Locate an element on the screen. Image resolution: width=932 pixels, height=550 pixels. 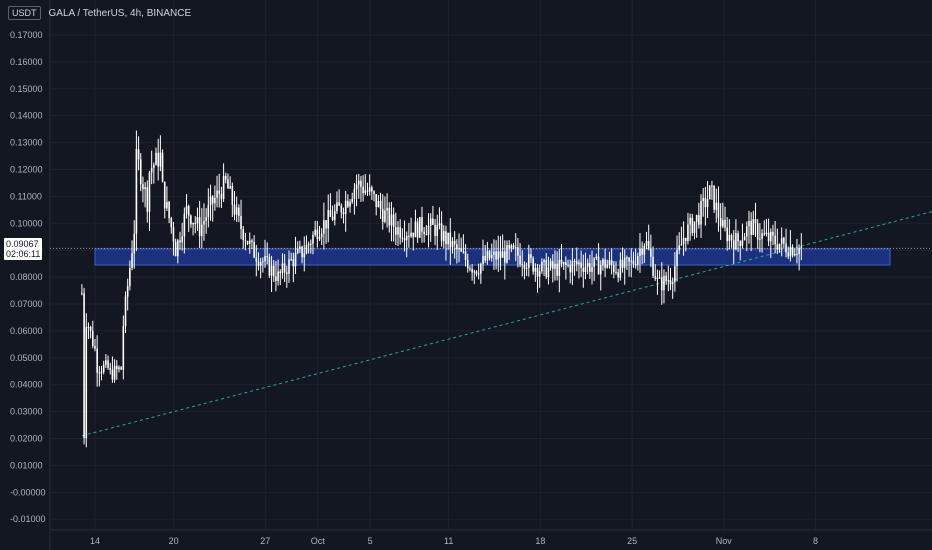
y-tick-label: 0.16000 is located at coordinates (26, 62).